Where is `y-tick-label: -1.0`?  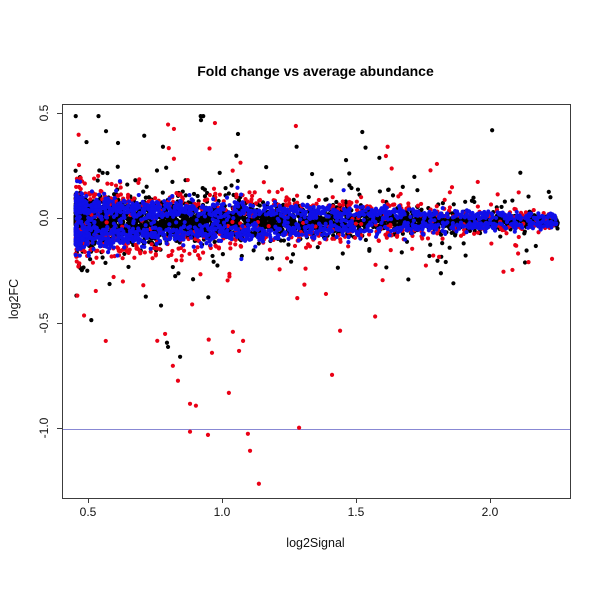 y-tick-label: -1.0 is located at coordinates (44, 428).